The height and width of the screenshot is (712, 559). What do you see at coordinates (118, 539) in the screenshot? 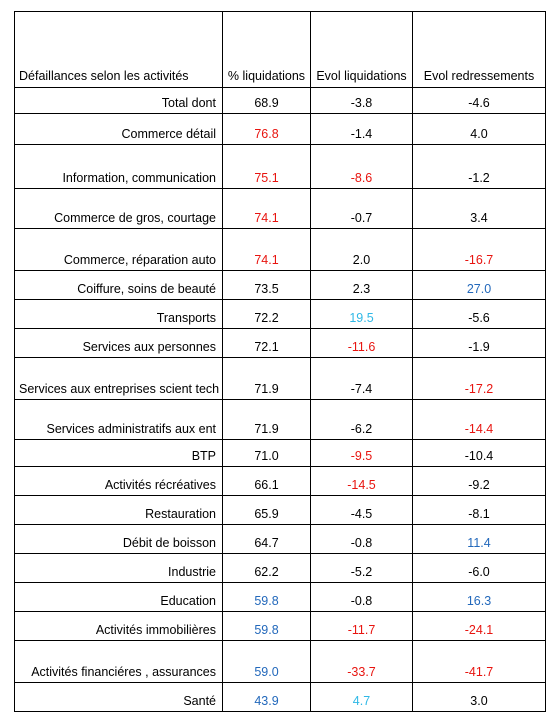
I see `activity-cell: Débit de boisson` at bounding box center [118, 539].